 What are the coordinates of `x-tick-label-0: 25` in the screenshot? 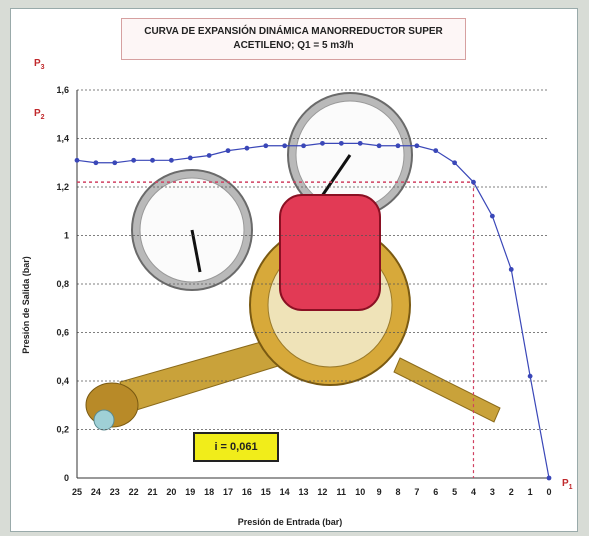 It's located at (77, 492).